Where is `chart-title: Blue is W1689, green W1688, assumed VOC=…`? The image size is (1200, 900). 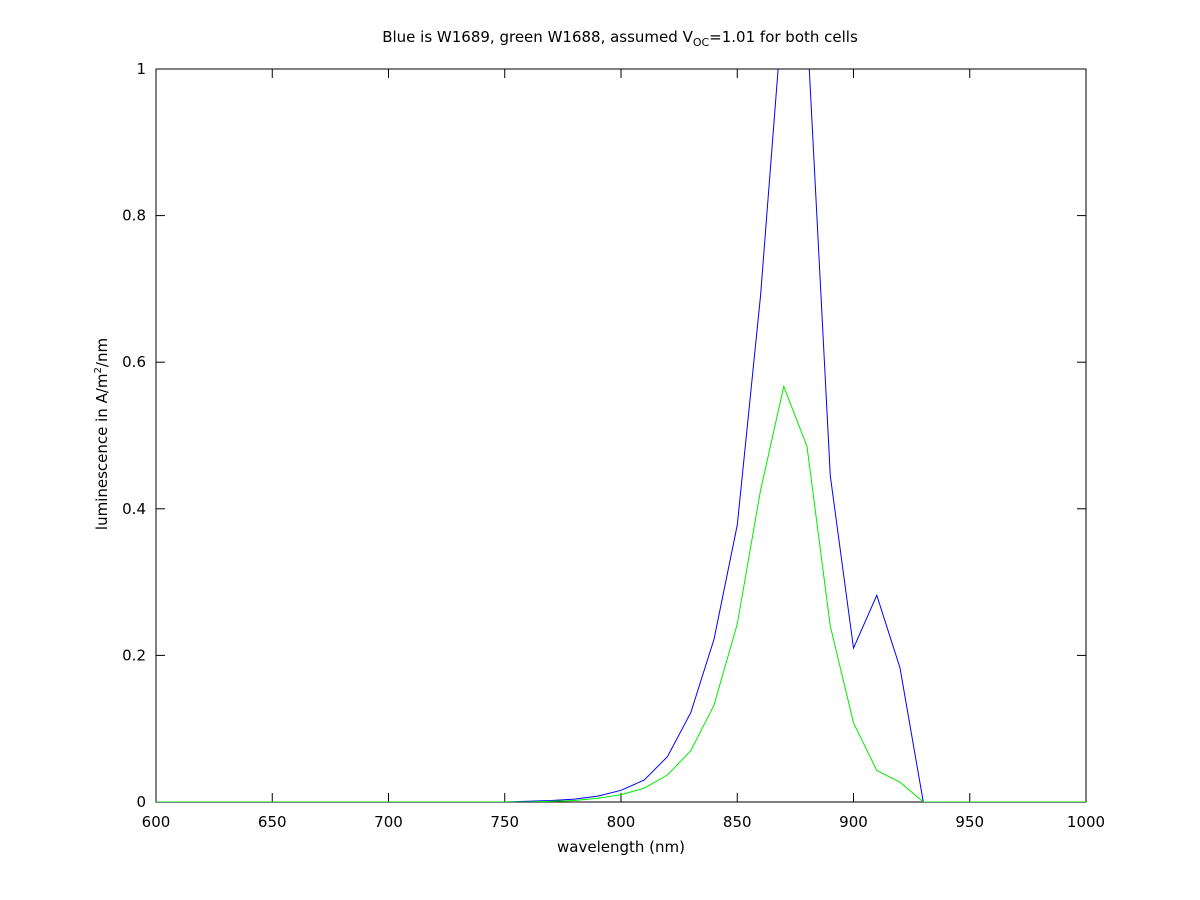 chart-title: Blue is W1689, green W1688, assumed VOC=… is located at coordinates (600, 38).